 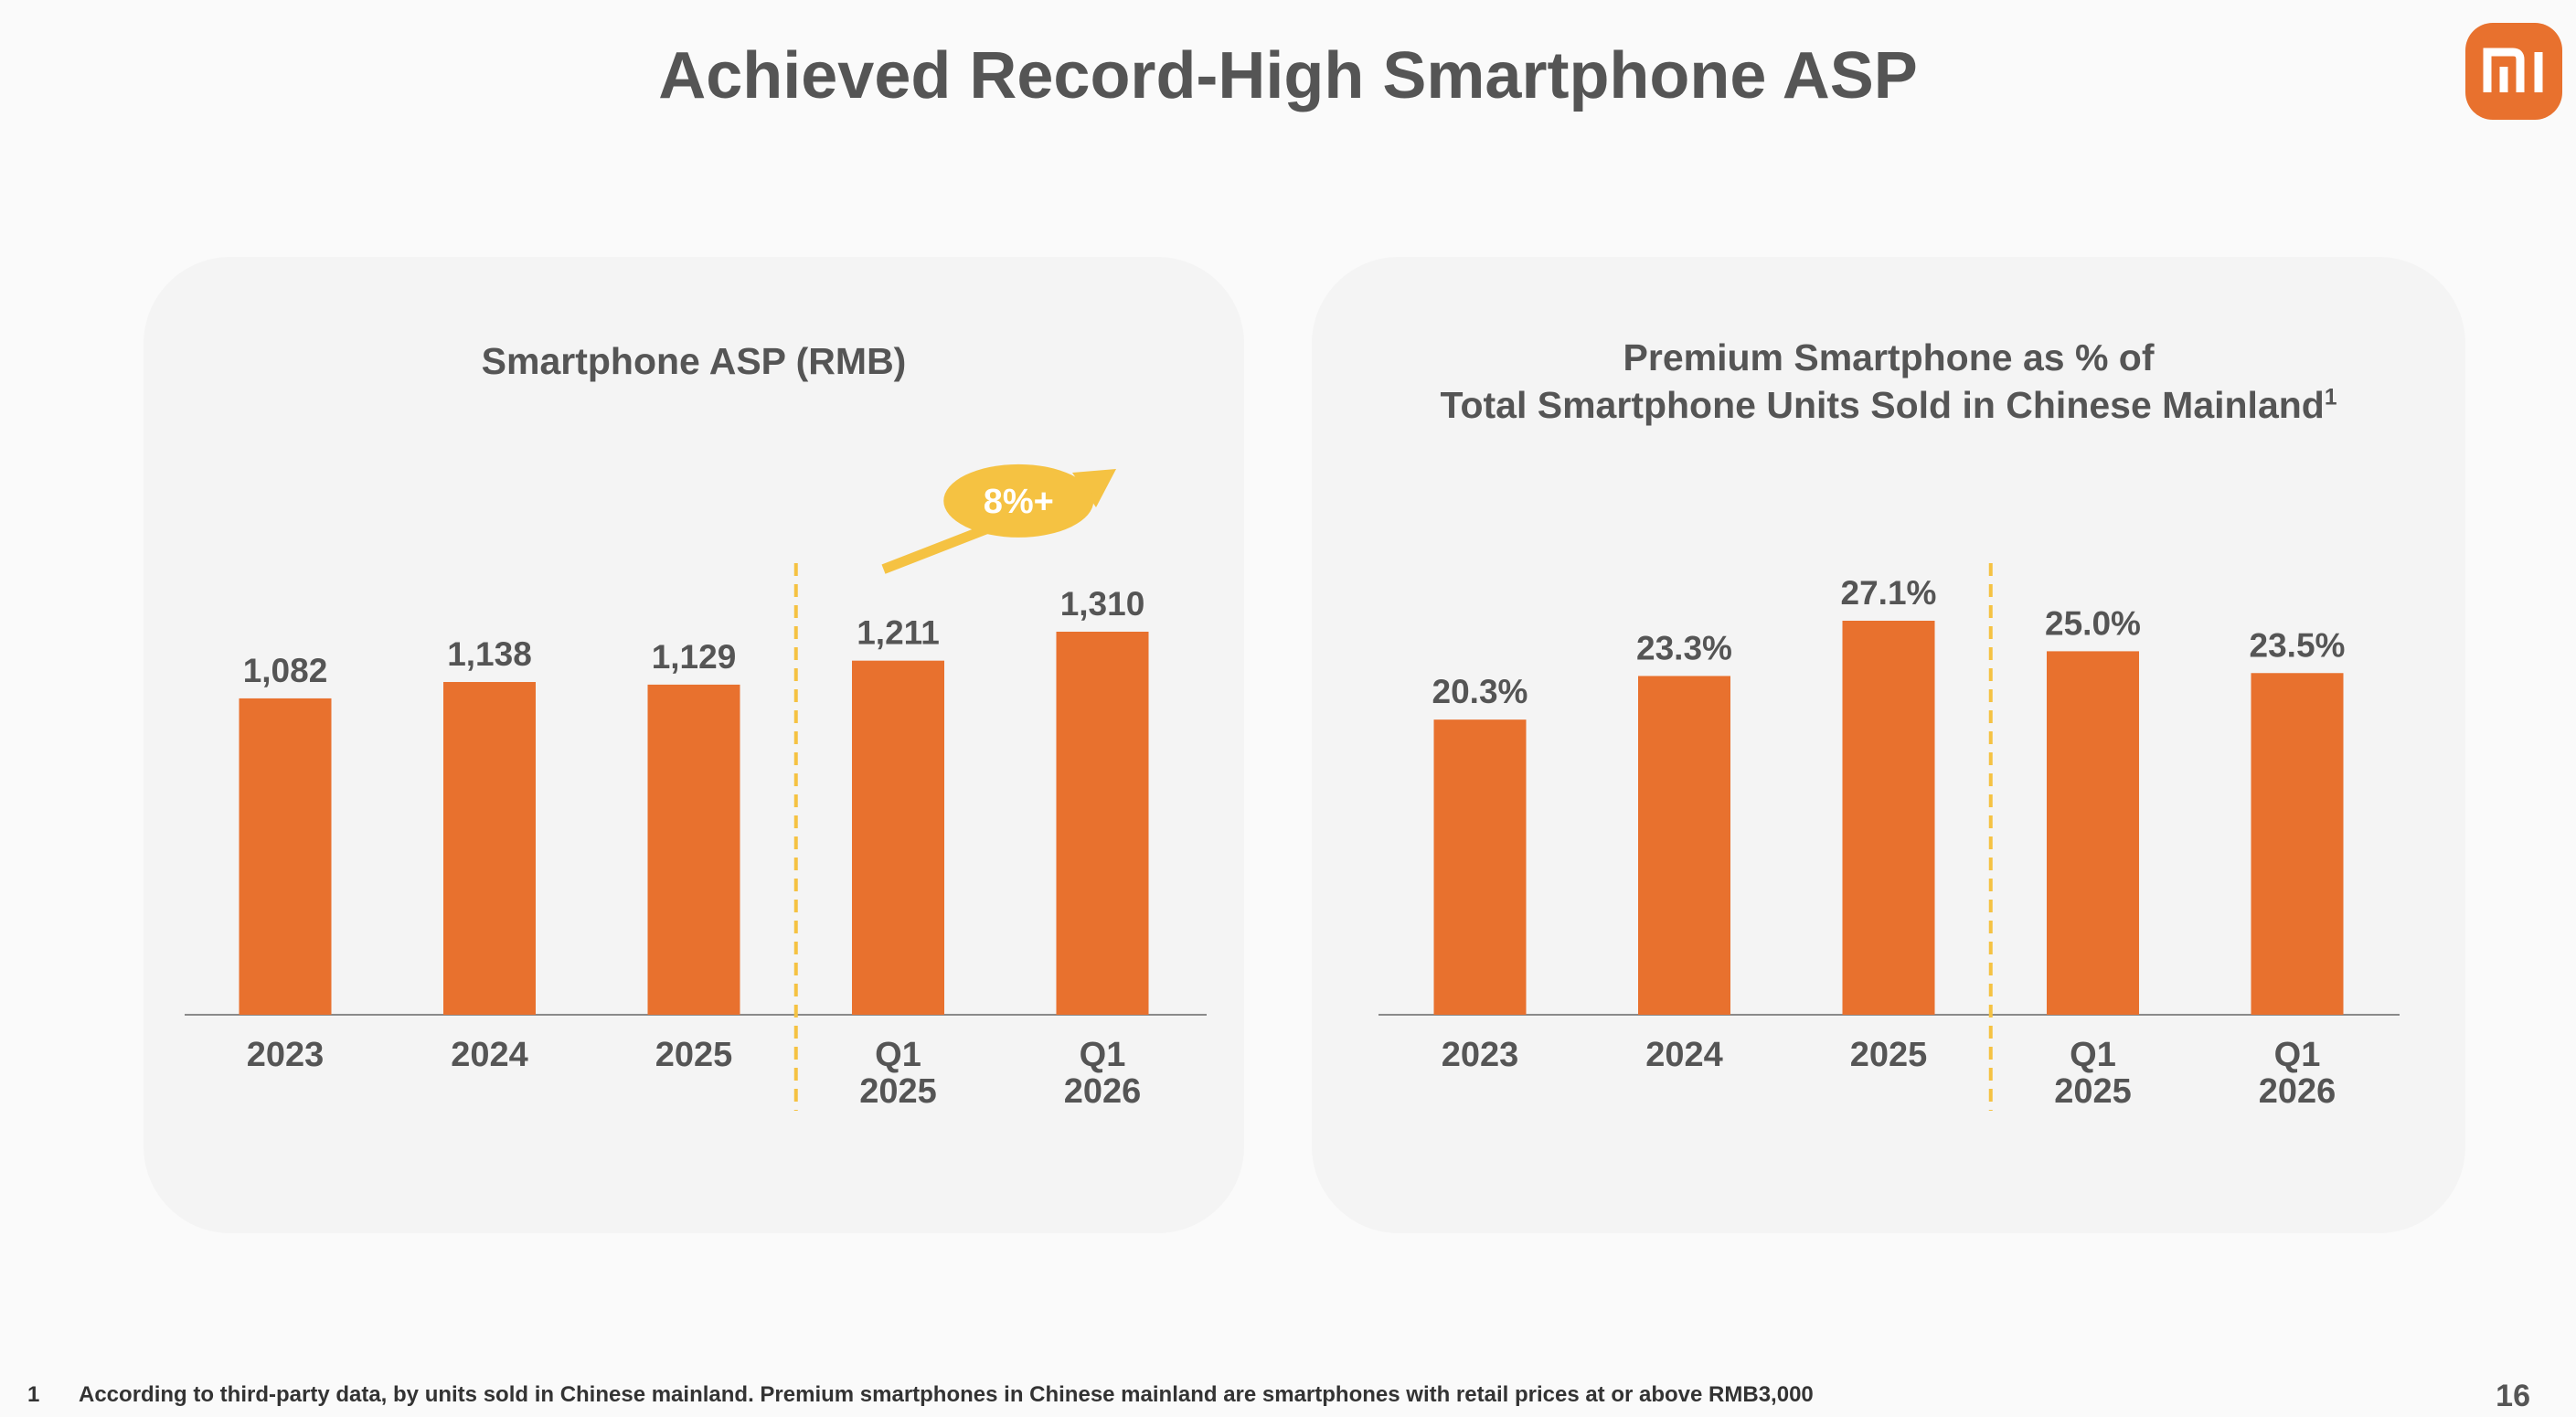 What do you see at coordinates (33, 1394) in the screenshot?
I see `footnote-marker: 1` at bounding box center [33, 1394].